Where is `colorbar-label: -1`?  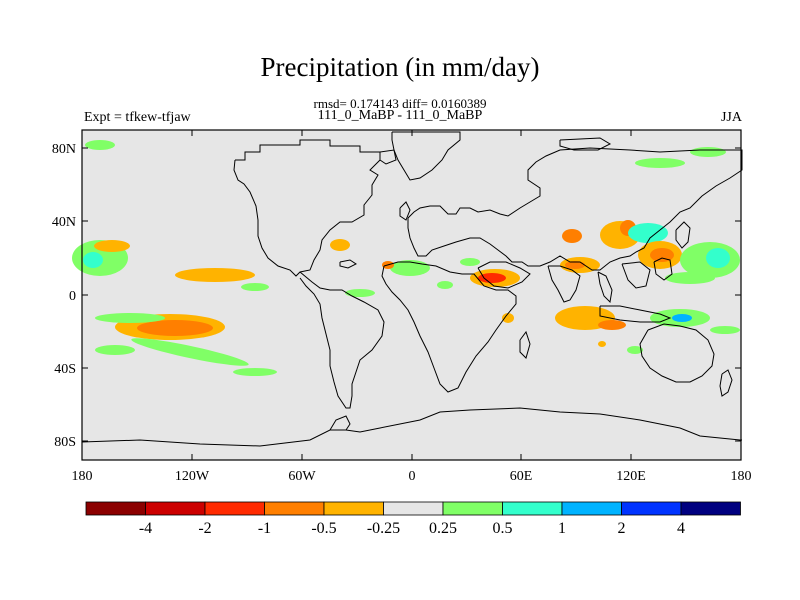
colorbar-label: -1 is located at coordinates (264, 528).